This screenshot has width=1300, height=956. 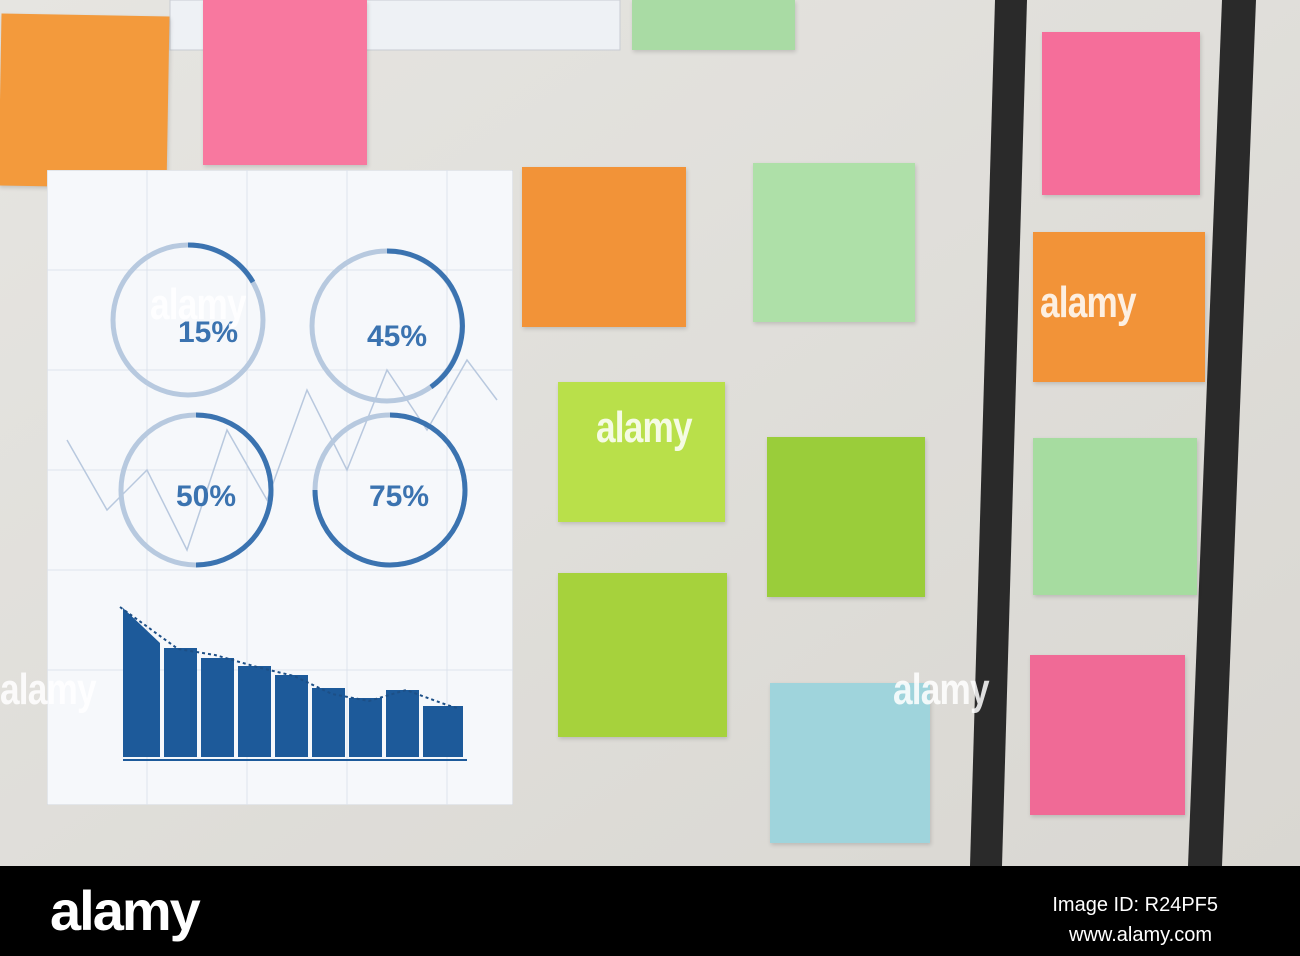 I want to click on footer-logo: alamy, so click(x=125, y=910).